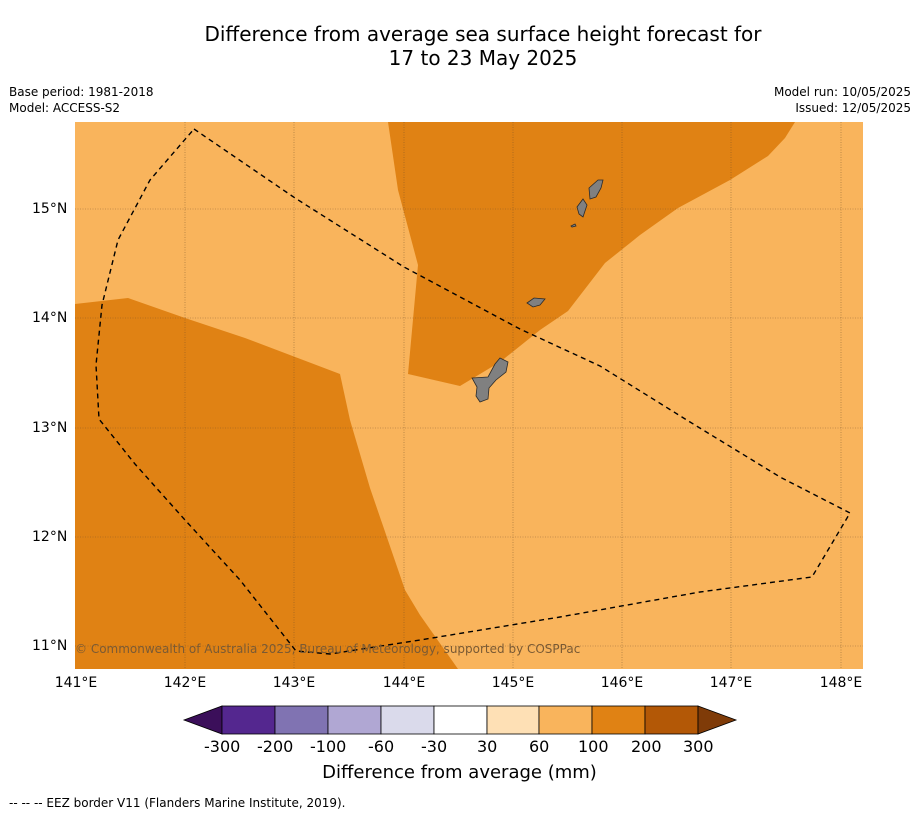 The image size is (919, 816). Describe the element at coordinates (536, 302) in the screenshot. I see `island-rota` at that location.